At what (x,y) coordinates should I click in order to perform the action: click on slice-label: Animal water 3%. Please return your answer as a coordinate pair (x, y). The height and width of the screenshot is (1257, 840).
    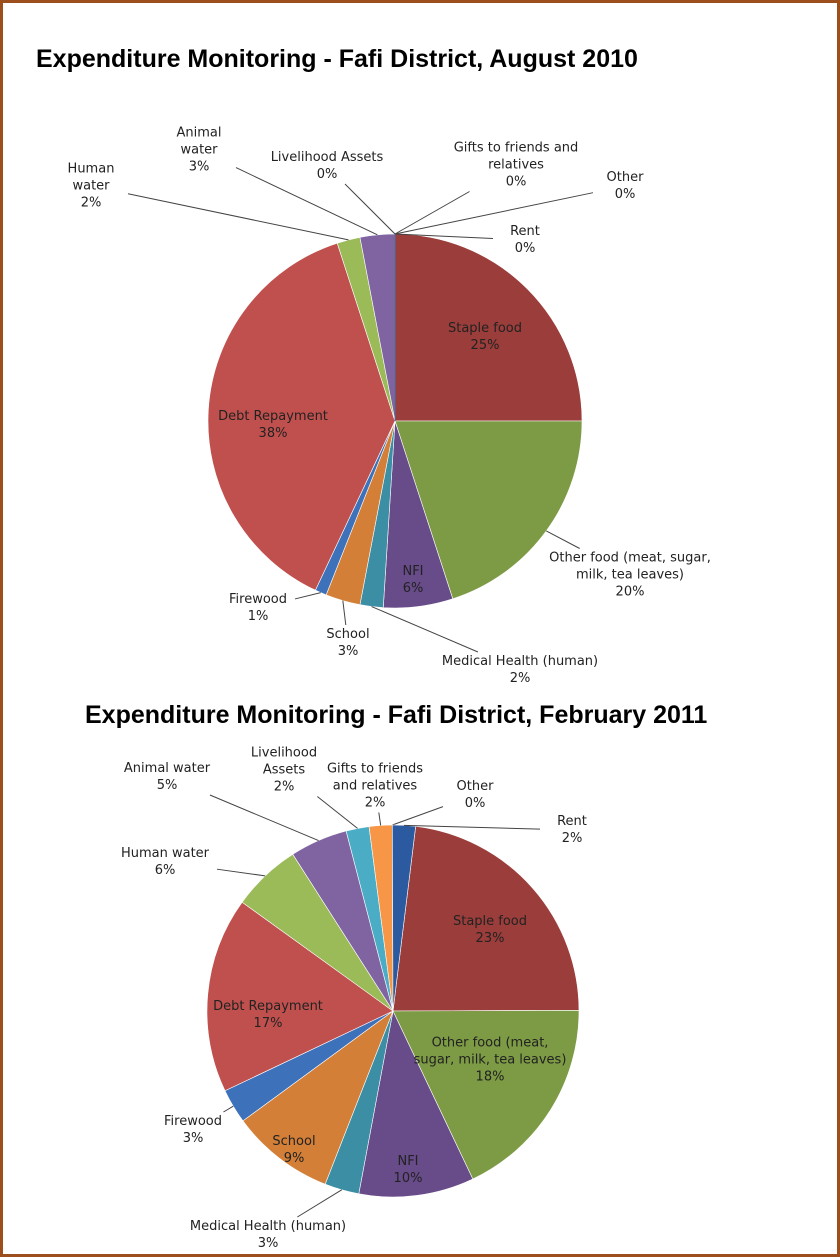
    Looking at the image, I should click on (199, 150).